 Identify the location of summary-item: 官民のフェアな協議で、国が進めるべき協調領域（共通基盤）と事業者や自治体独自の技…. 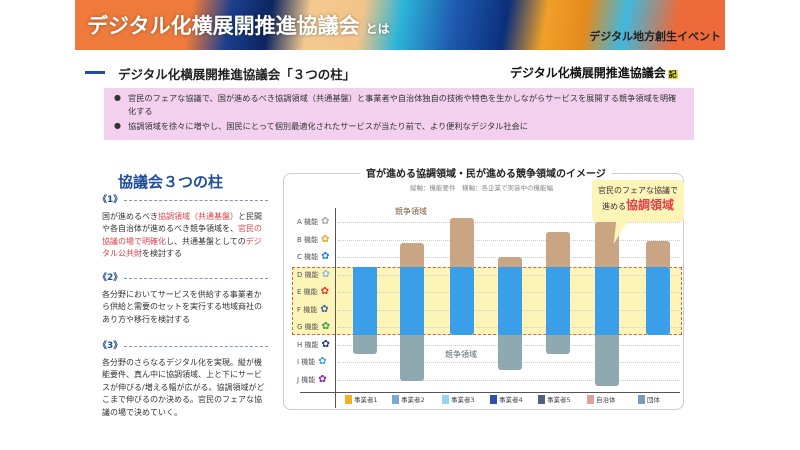
(399, 104).